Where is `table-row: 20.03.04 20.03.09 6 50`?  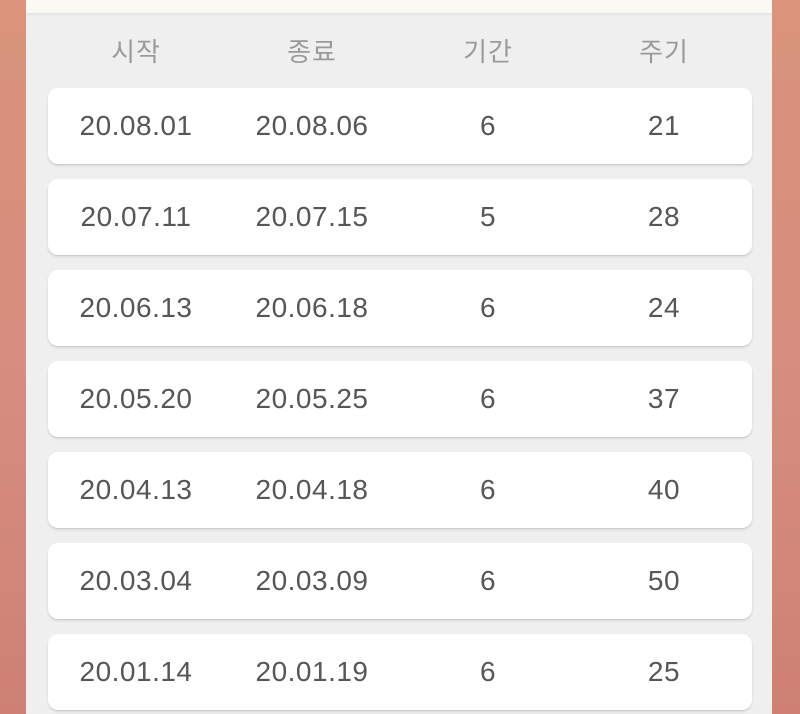
table-row: 20.03.04 20.03.09 6 50 is located at coordinates (400, 581).